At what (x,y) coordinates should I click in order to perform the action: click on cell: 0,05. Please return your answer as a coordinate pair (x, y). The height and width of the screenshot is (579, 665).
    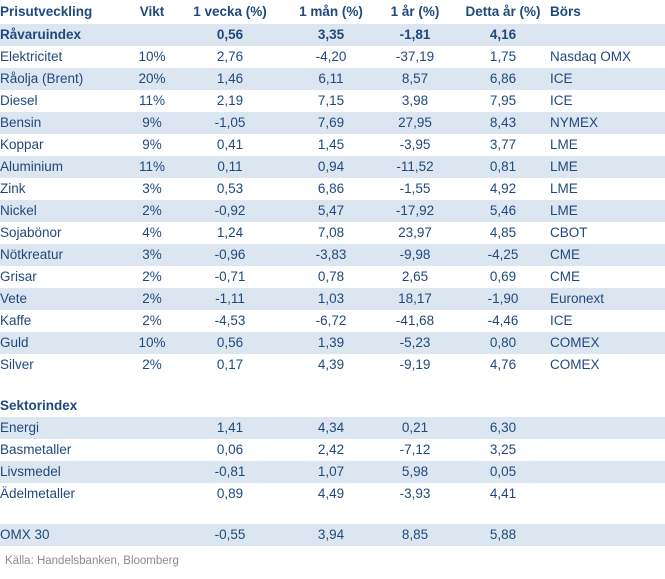
    Looking at the image, I should click on (503, 472).